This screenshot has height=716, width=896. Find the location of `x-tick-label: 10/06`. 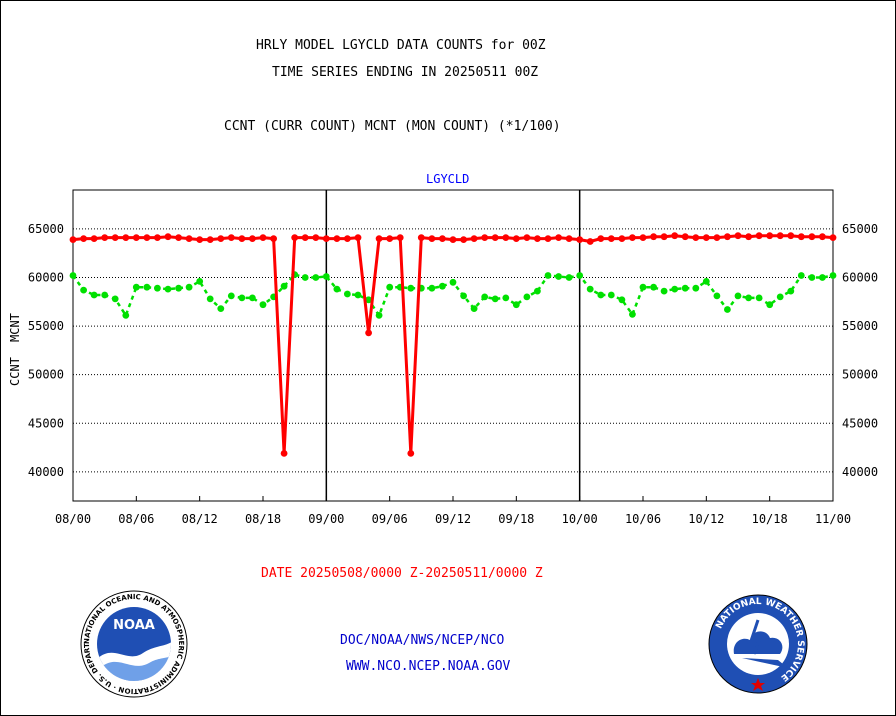

x-tick-label: 10/06 is located at coordinates (643, 519).